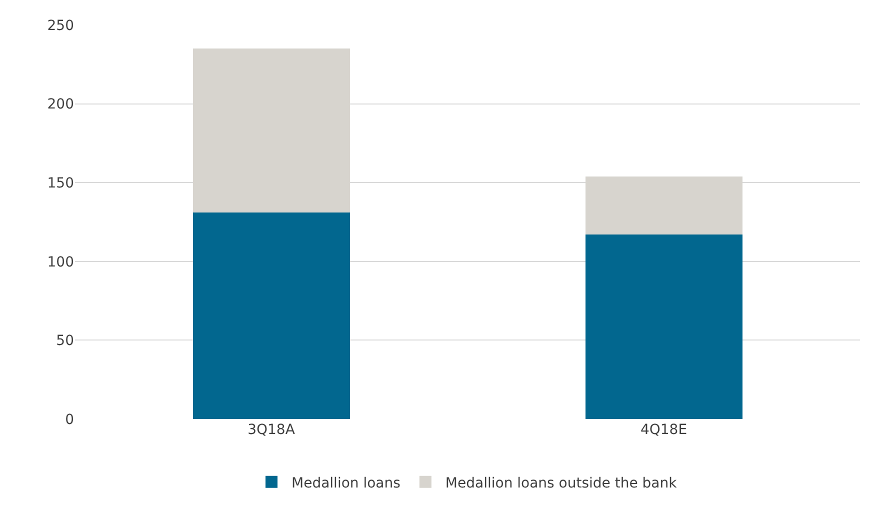  Describe the element at coordinates (664, 430) in the screenshot. I see `x-tick-label: 4Q18E` at that location.